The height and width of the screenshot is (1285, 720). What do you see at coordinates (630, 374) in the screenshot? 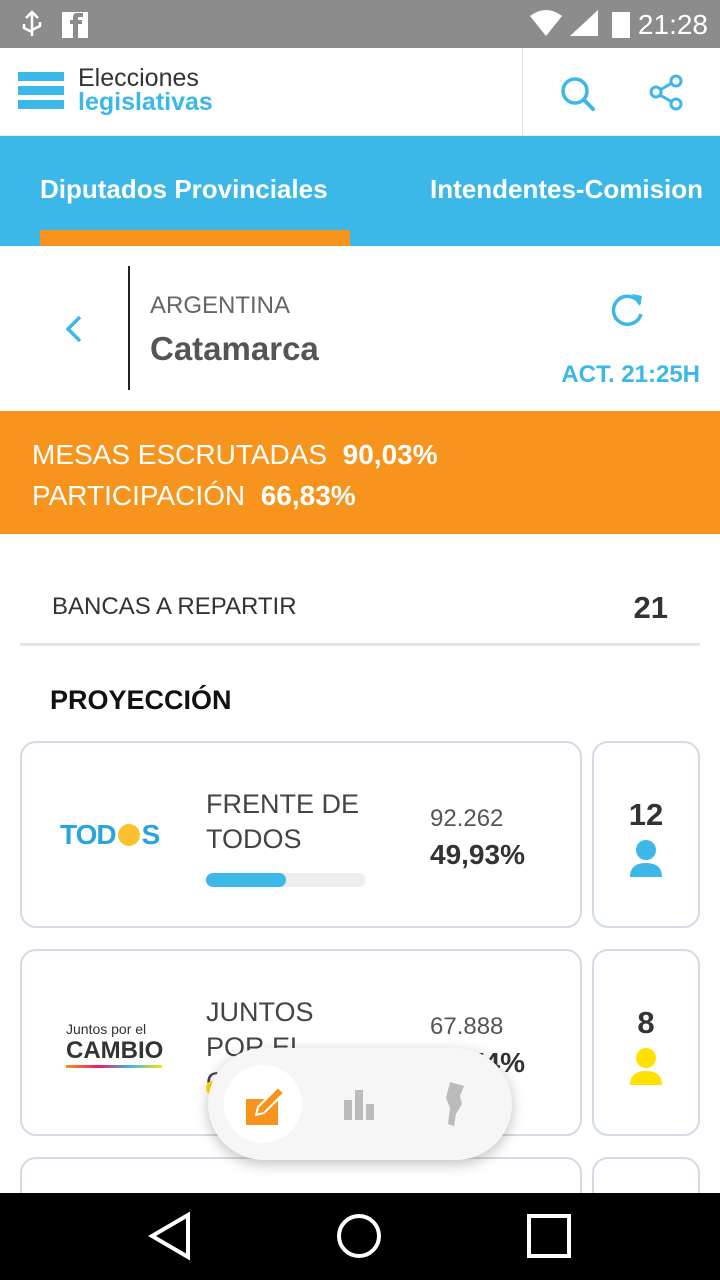
I see `update-time: ACT. 21:25H` at bounding box center [630, 374].